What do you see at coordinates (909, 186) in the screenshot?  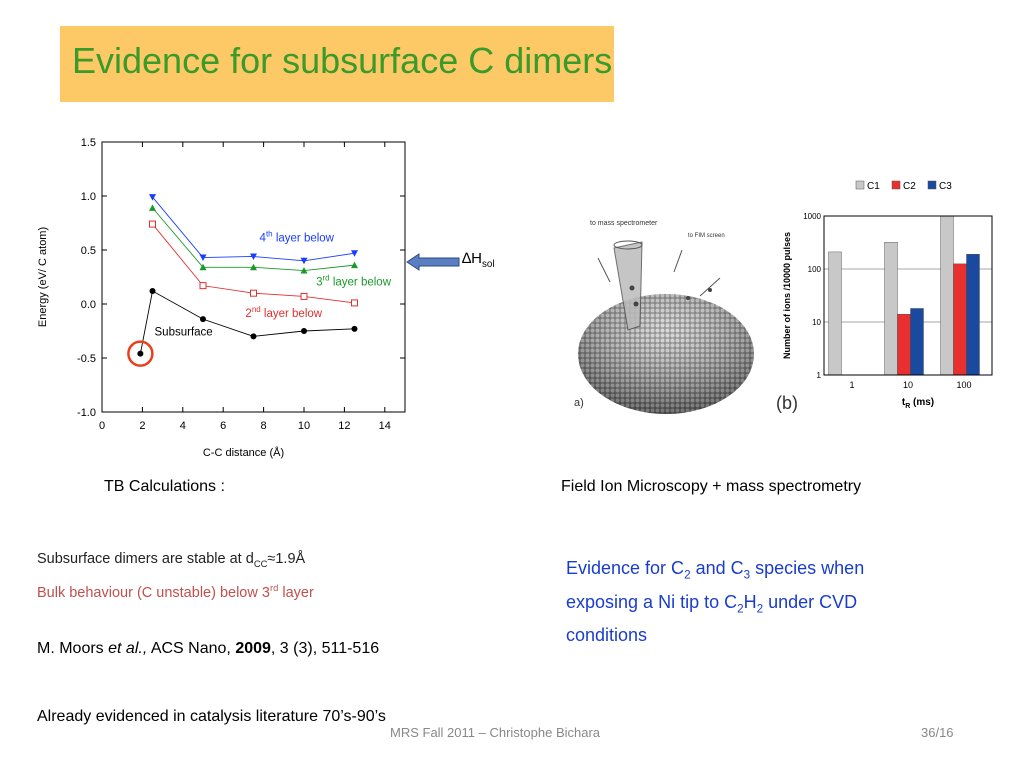 I see `legend-label: C2` at bounding box center [909, 186].